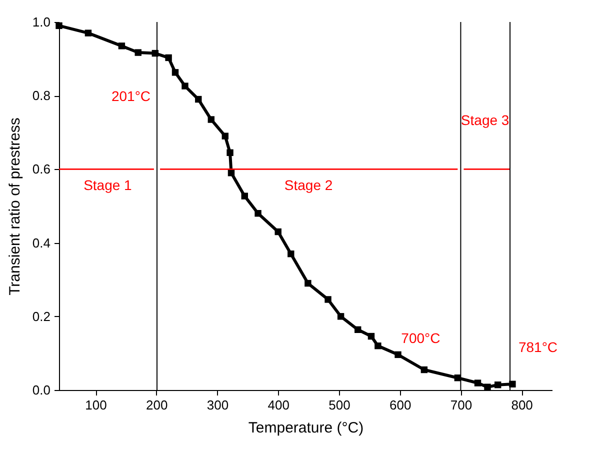  Describe the element at coordinates (522, 405) in the screenshot. I see `x-tick-label: 800` at that location.